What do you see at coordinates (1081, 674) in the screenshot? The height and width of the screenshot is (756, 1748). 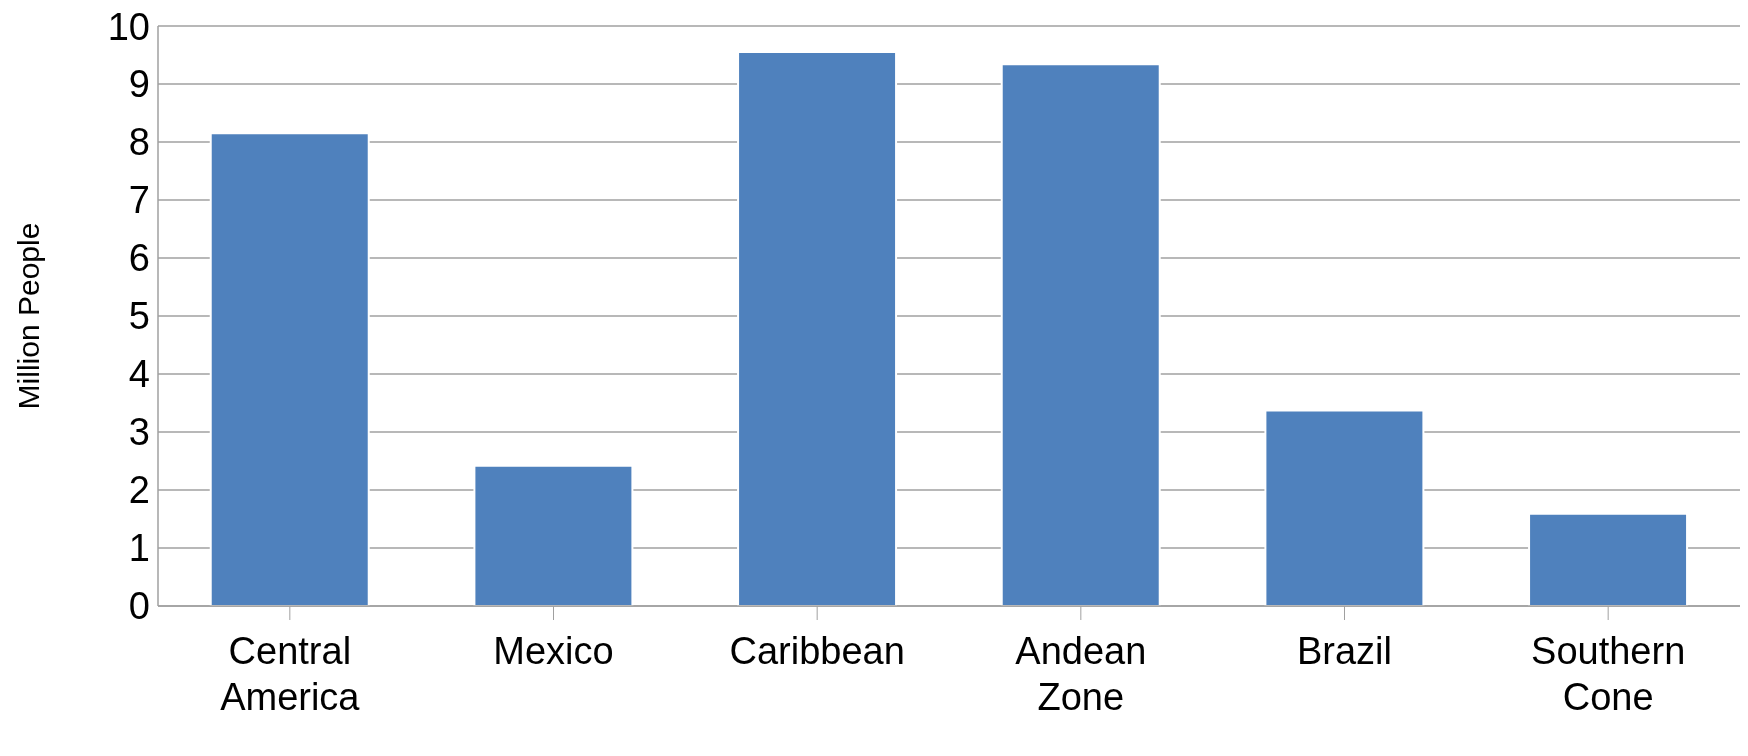 I see `x-tick-label: Andean Zone` at bounding box center [1081, 674].